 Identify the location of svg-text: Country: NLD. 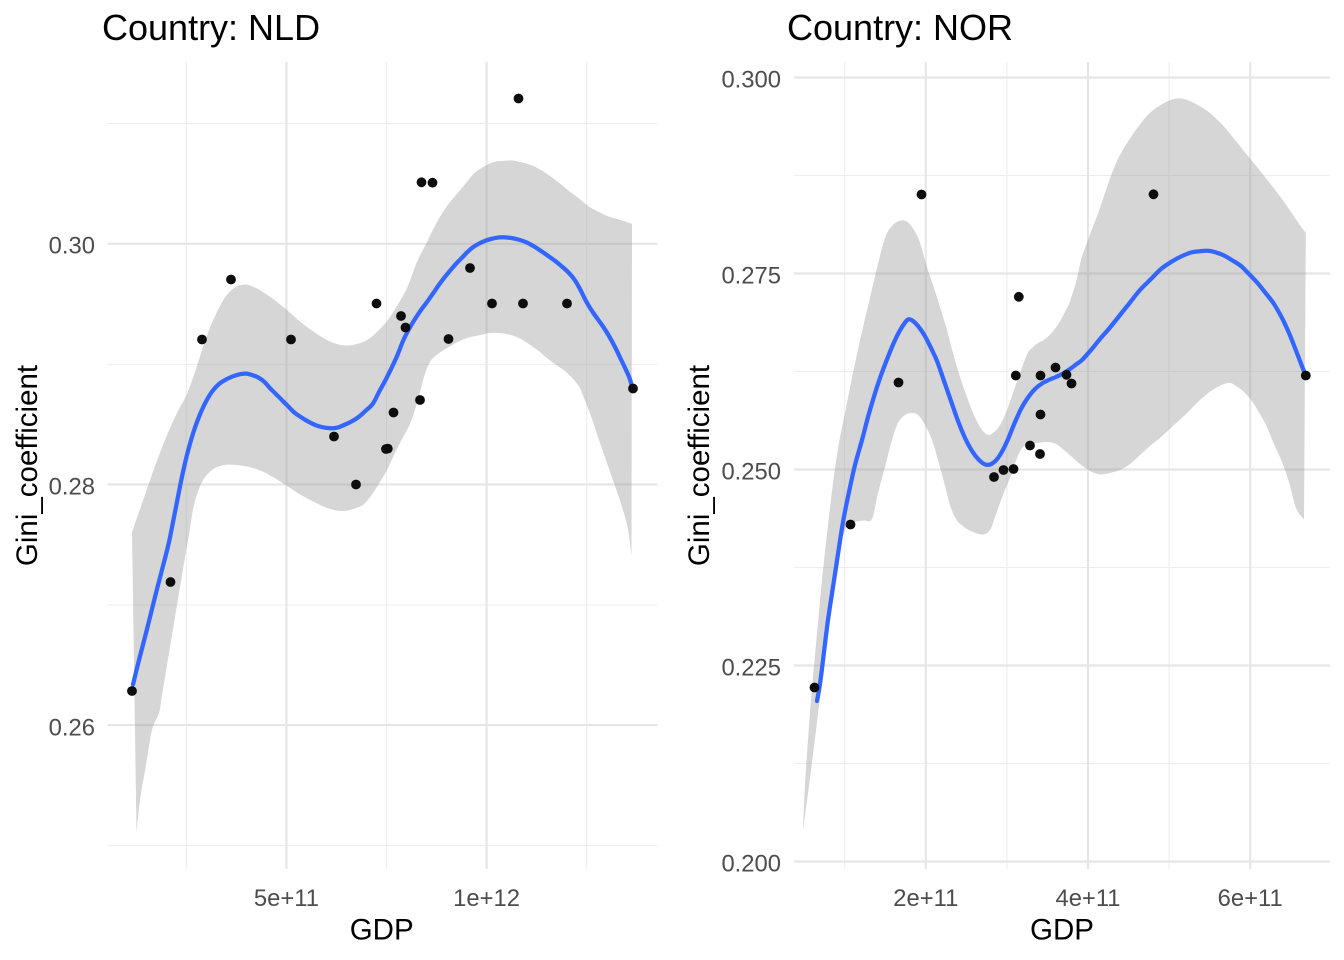
(211, 27).